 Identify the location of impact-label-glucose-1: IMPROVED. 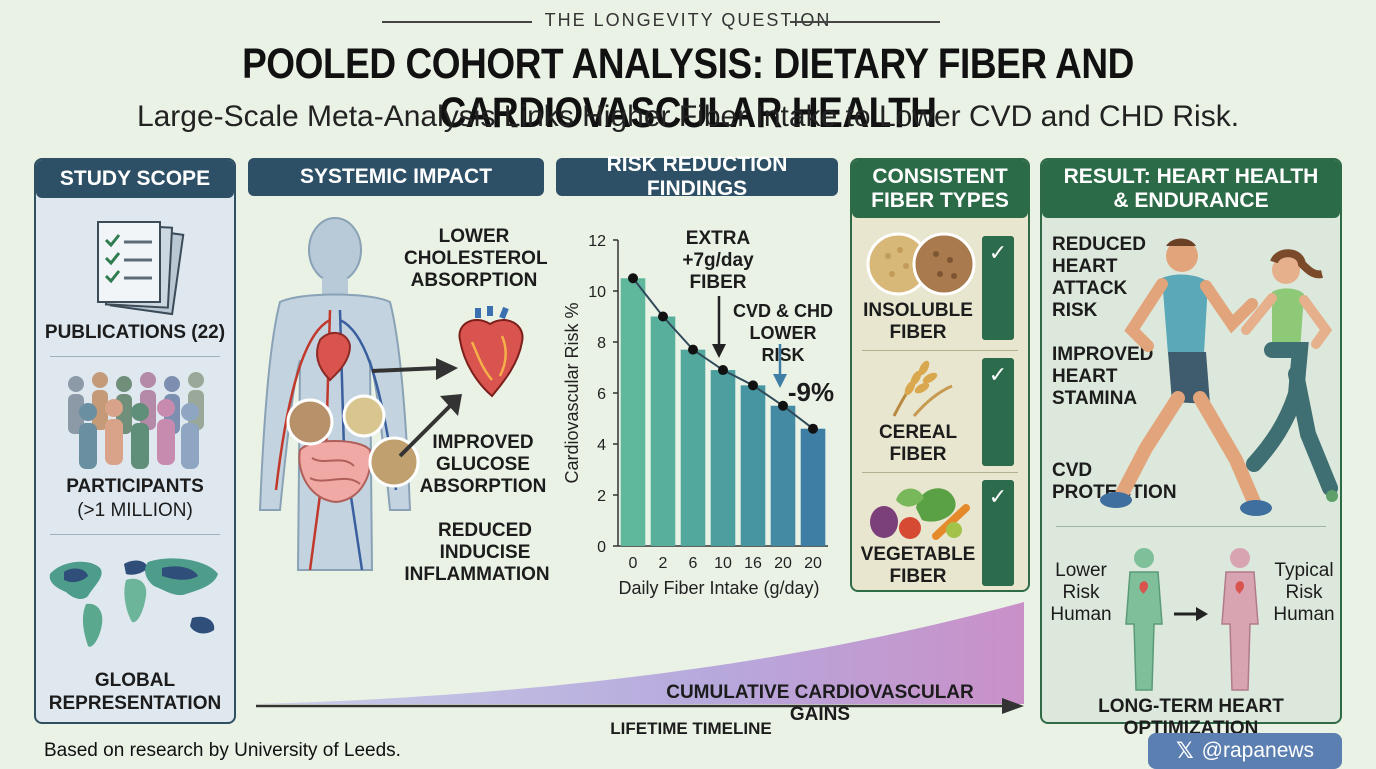
(483, 442).